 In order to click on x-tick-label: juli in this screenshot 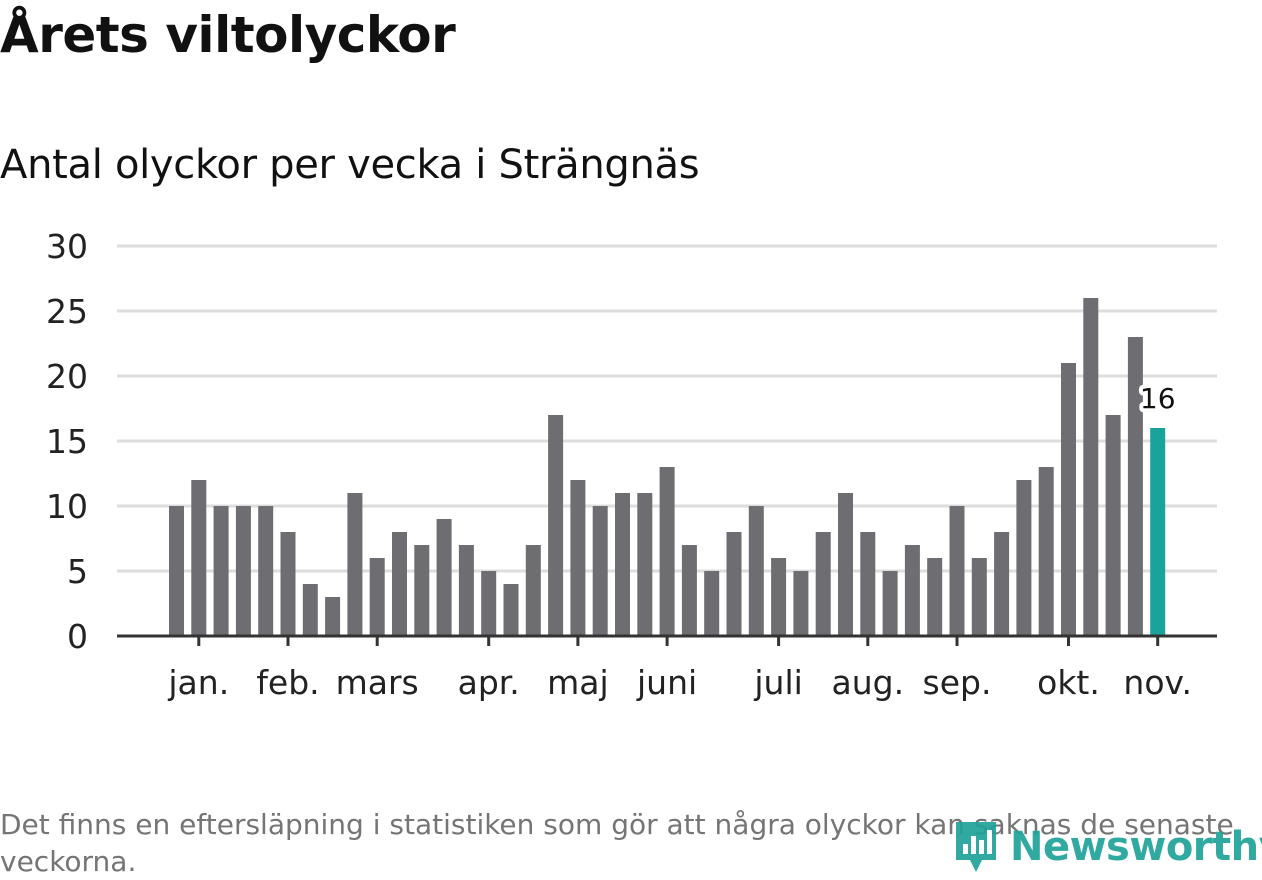, I will do `click(777, 682)`.